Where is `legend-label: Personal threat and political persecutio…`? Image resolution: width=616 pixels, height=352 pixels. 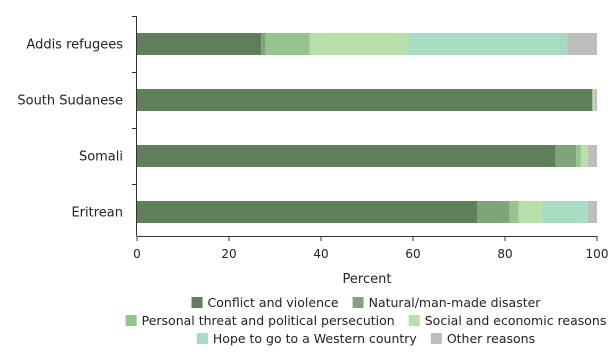
legend-label: Personal threat and political persecutio… is located at coordinates (268, 320).